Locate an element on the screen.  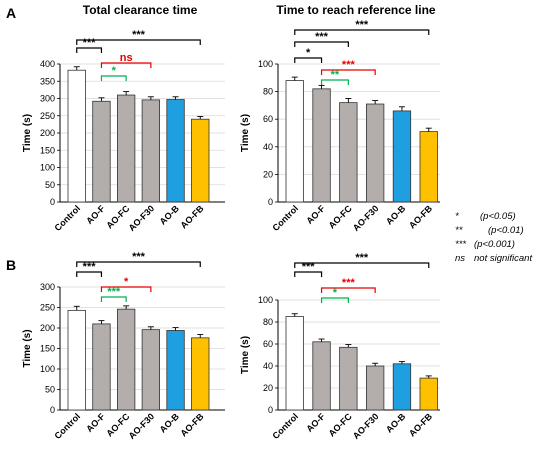
significance-label-a-clearance-2: ns is located at coordinates (126, 58).